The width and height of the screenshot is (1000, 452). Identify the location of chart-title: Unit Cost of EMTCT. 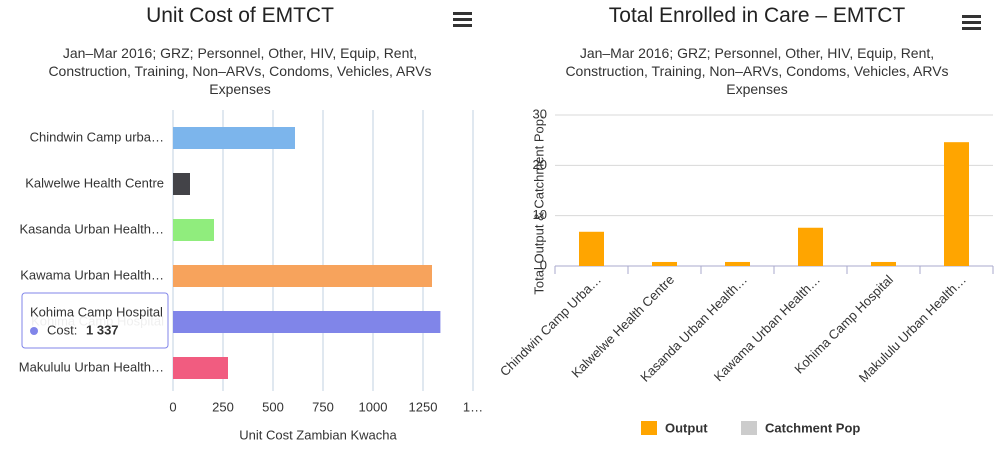
(240, 15).